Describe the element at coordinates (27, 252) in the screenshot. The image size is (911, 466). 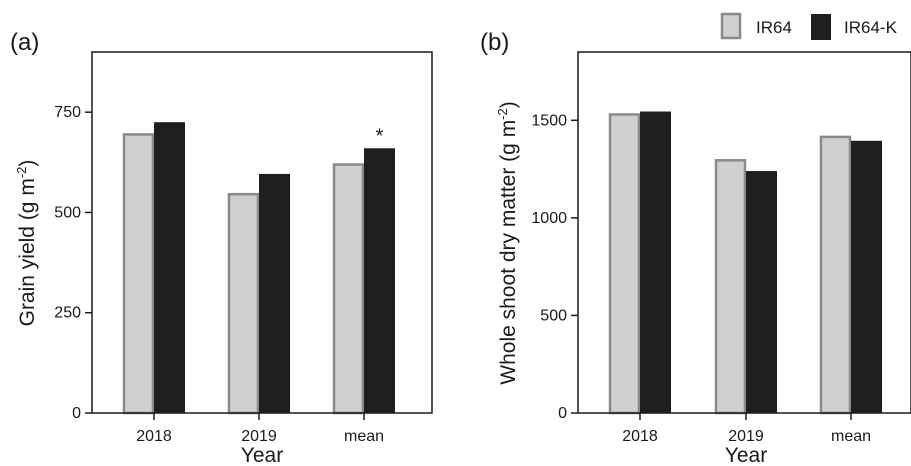
I see `y-axis-title-main: Grain yield (g m` at that location.